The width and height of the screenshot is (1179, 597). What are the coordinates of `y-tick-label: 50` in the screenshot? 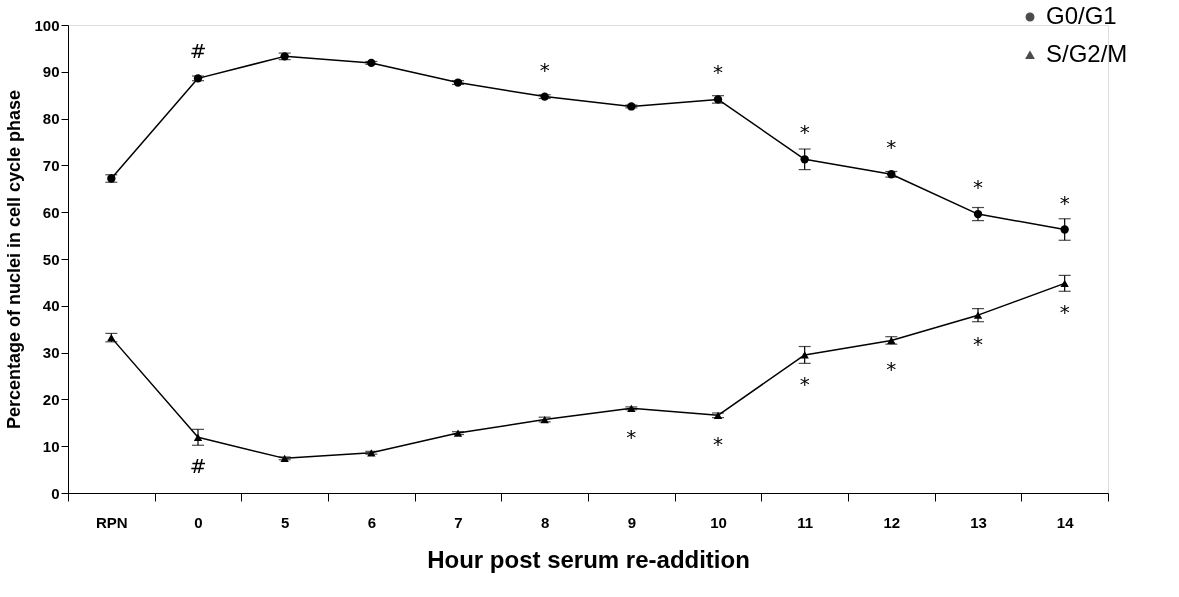 It's located at (51, 259).